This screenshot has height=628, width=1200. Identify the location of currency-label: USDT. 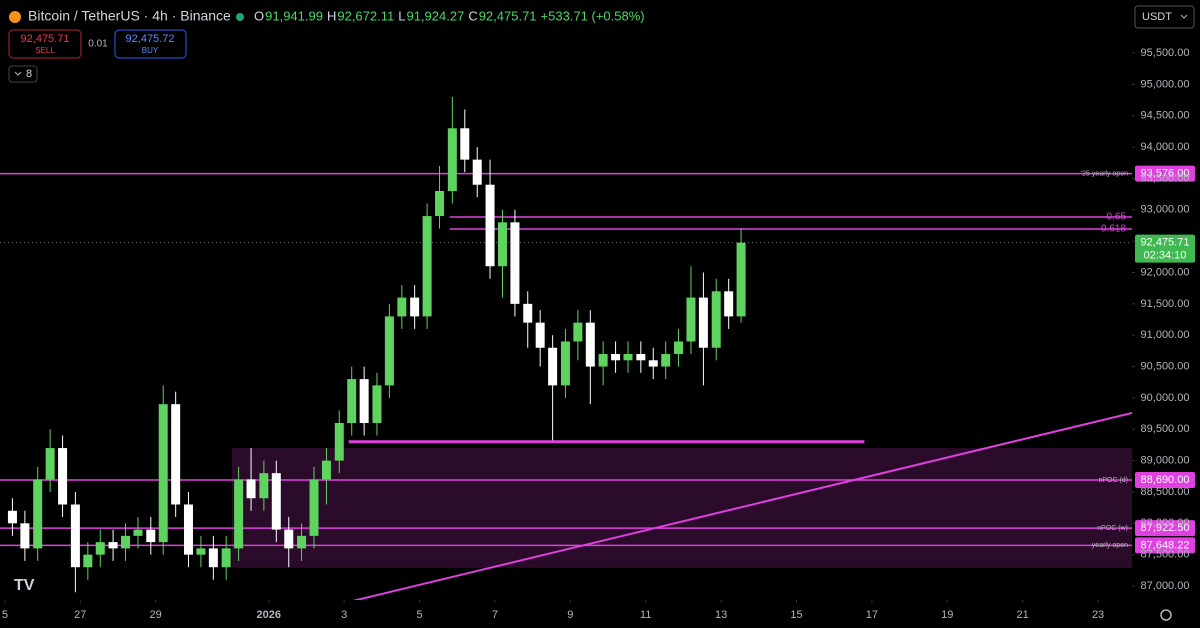
(1157, 17).